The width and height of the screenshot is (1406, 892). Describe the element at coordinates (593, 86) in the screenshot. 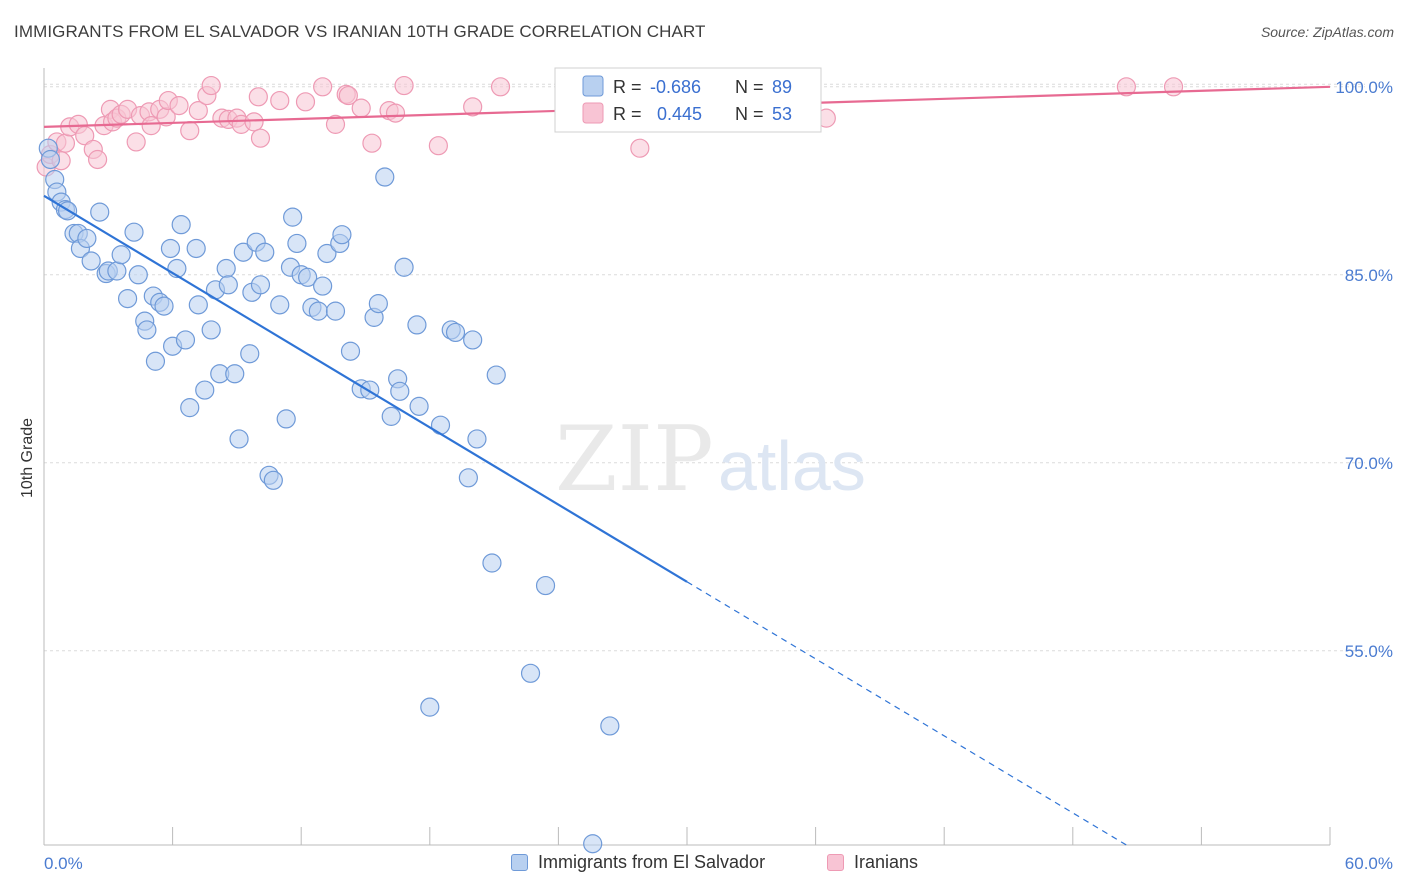

I see `legend-swatch-blue` at that location.